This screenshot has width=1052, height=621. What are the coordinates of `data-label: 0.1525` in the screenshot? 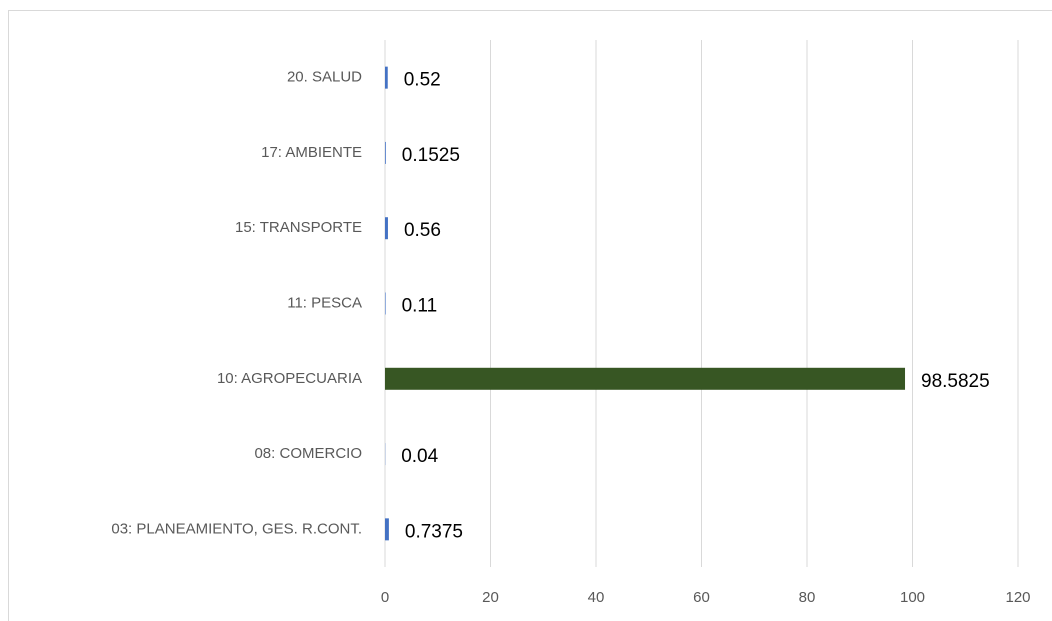 It's located at (431, 155).